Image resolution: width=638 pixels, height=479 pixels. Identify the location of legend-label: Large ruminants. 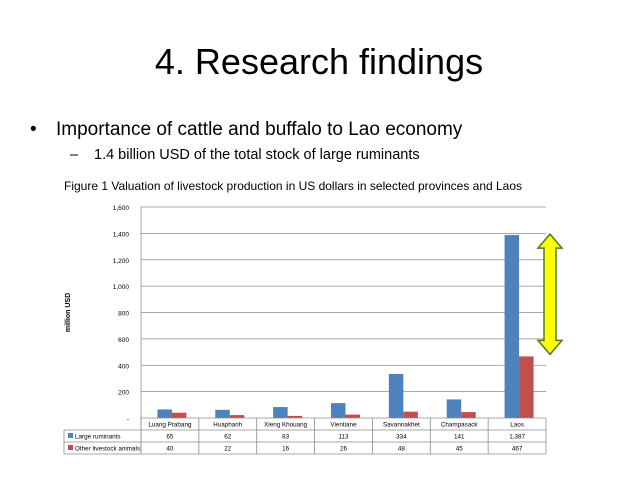
(98, 437).